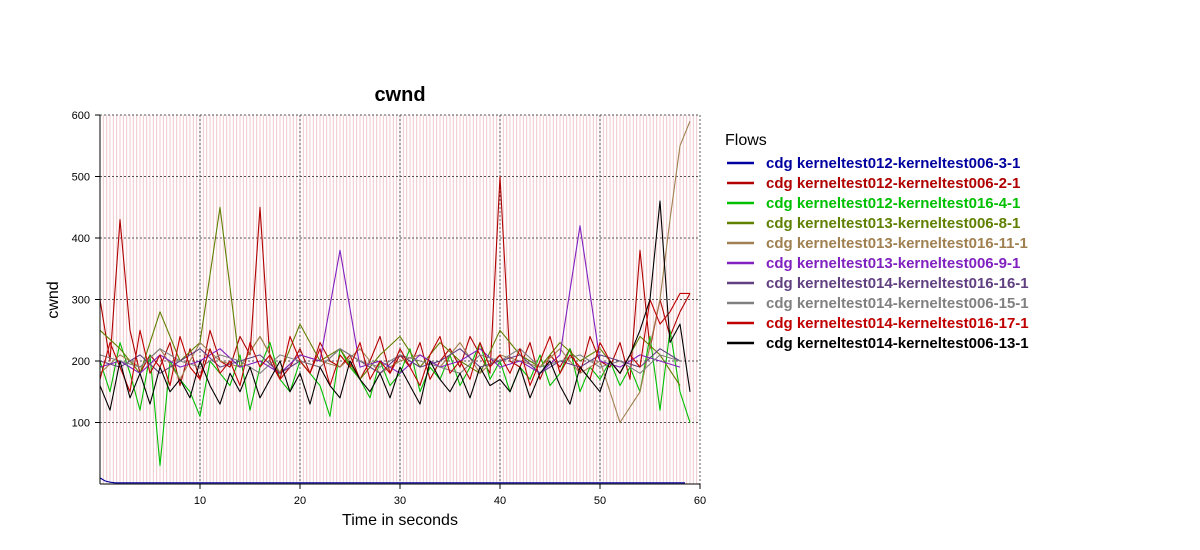  Describe the element at coordinates (399, 95) in the screenshot. I see `chart-title: cwnd` at that location.